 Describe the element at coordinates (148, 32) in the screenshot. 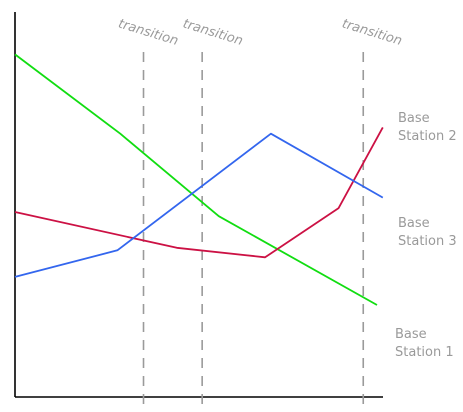

I see `transition-label-1: transition` at that location.